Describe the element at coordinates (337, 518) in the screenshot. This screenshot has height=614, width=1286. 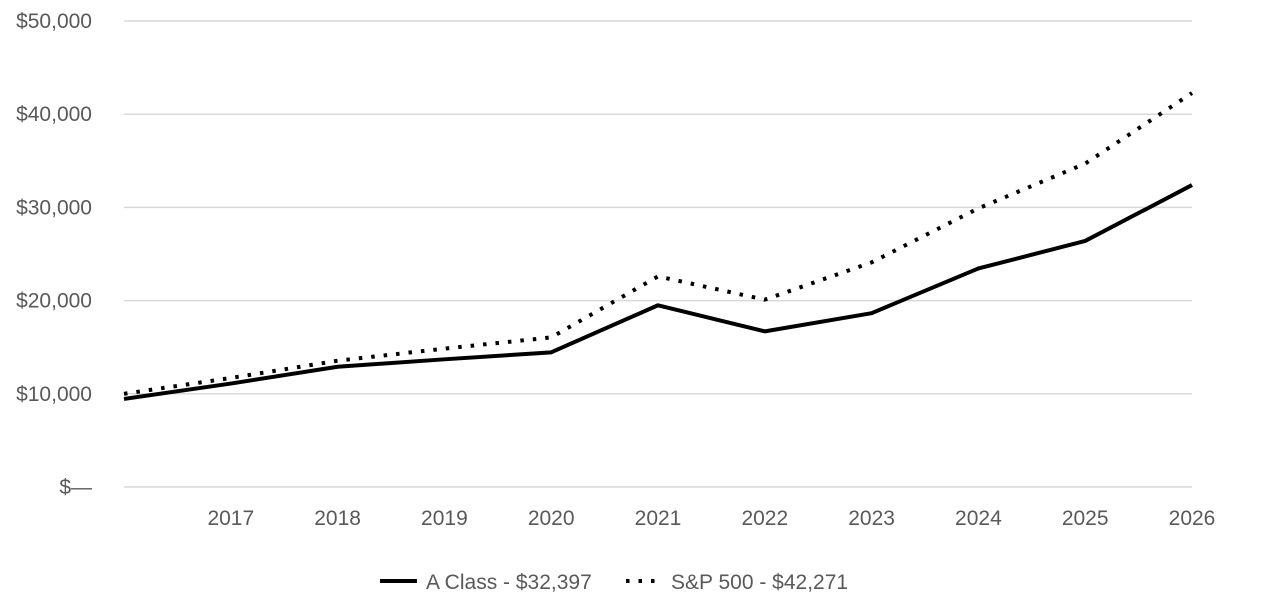
I see `x-tick-label: 2018` at that location.